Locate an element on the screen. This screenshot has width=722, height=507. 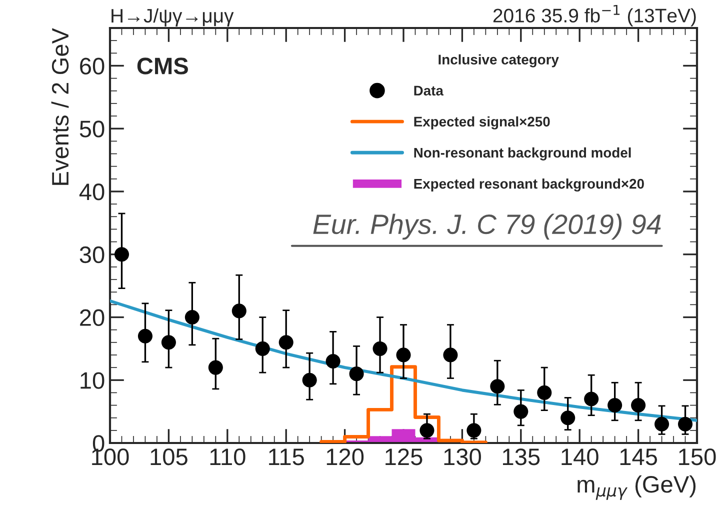
x-tick-label: 120 is located at coordinates (345, 457).